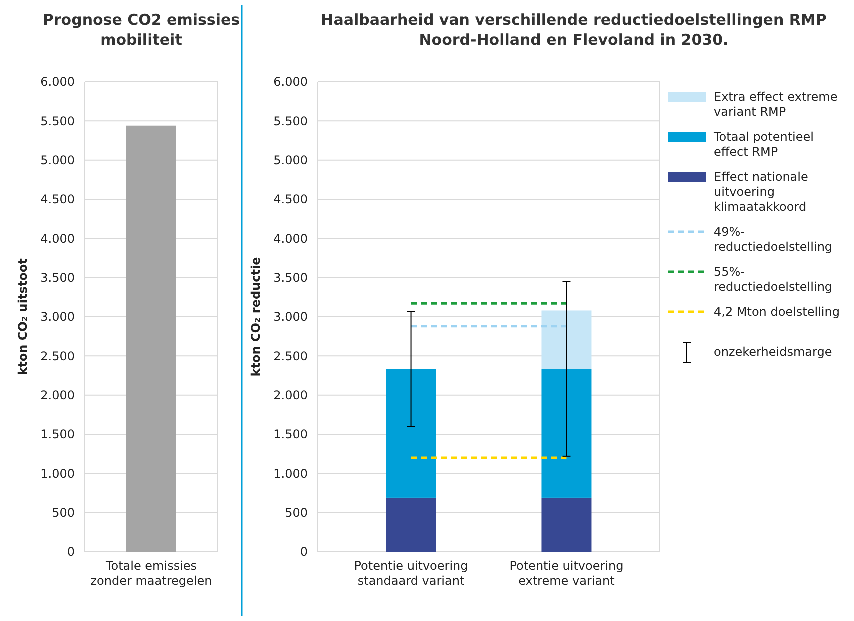  Describe the element at coordinates (23, 317) in the screenshot. I see `y-axis-title: kton CO₂ uitstoot` at that location.